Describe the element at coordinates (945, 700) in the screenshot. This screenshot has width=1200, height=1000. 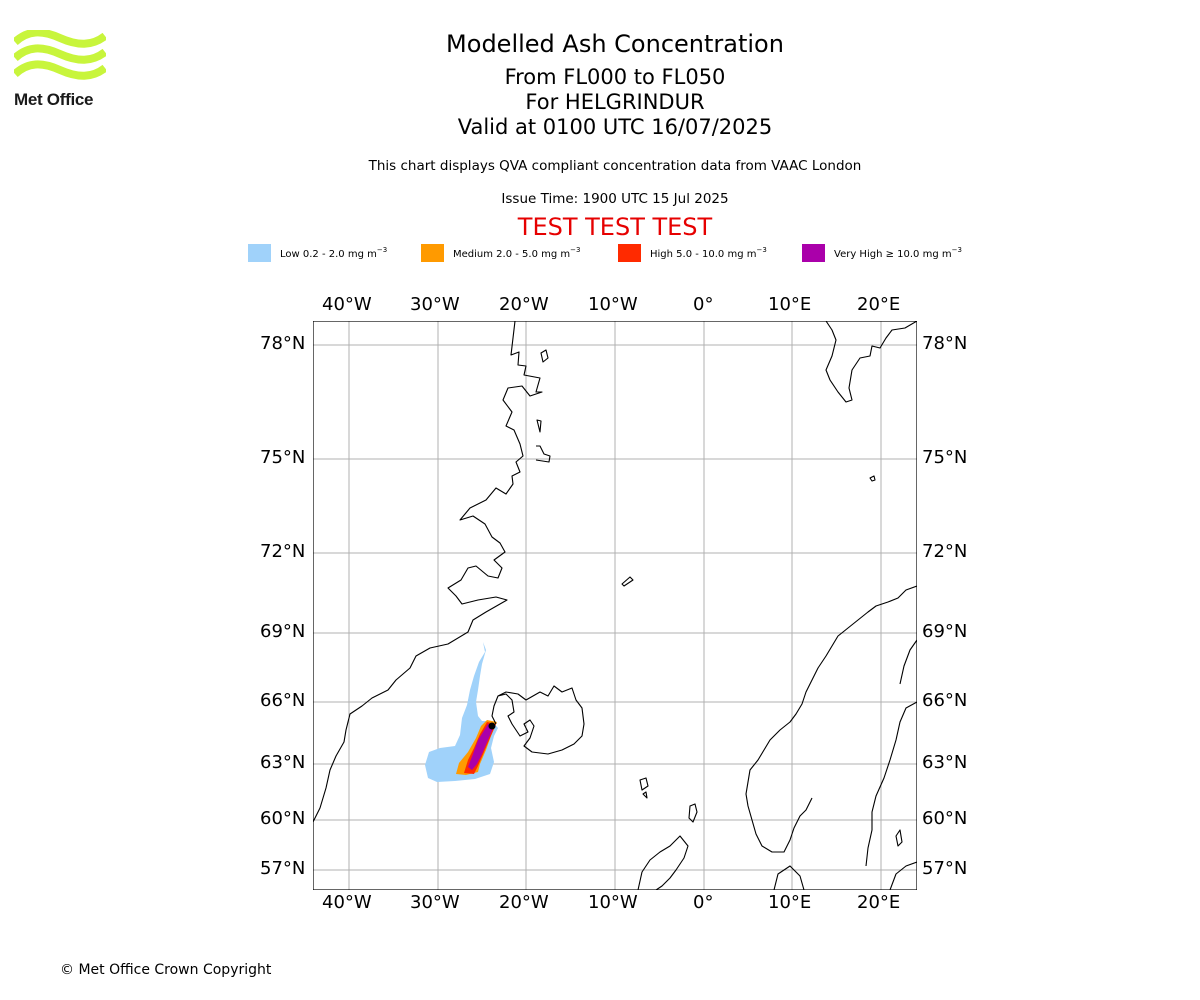
I see `lat-tick-right-66n: 66°N` at that location.